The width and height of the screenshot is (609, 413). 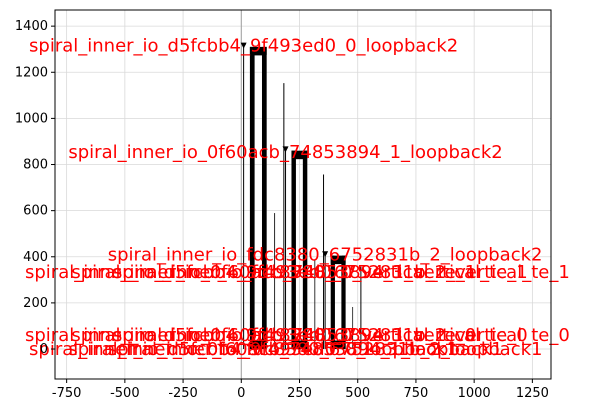 I want to click on y-tick-label: 0, so click(x=44, y=349).